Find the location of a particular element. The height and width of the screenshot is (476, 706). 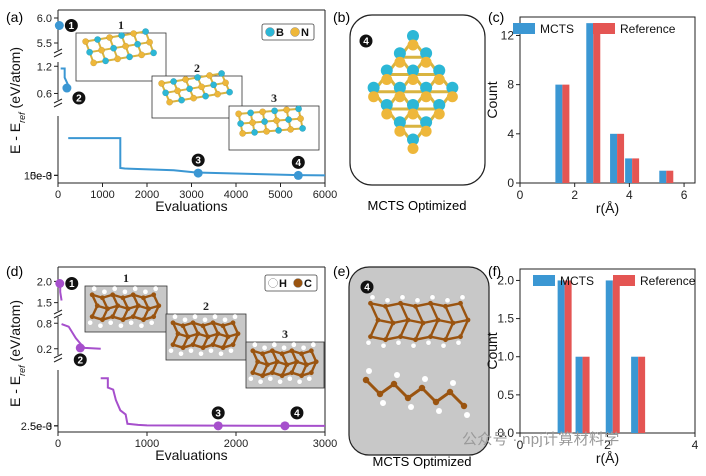

panel-b-structure: 4 is located at coordinates (417, 100).